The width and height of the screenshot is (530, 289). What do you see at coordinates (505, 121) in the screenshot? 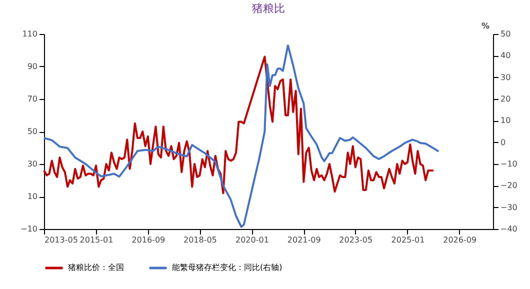
I see `y2-tick-label: 10` at bounding box center [505, 121].